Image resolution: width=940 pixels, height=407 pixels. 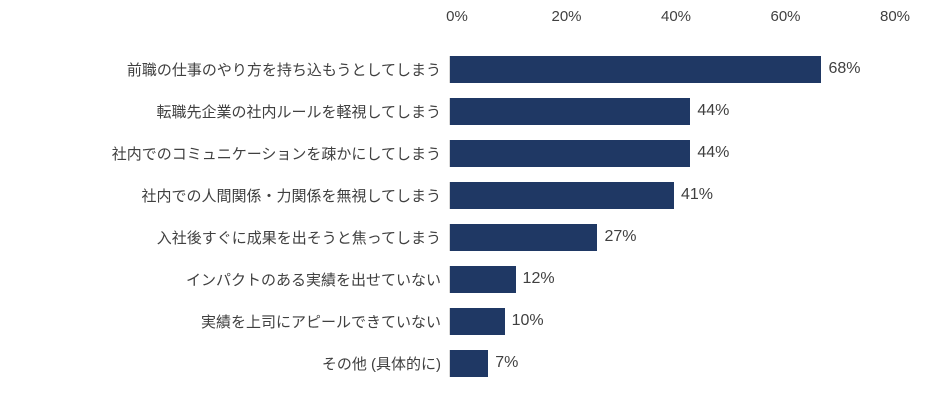 I want to click on x-axis: 0% 20% 40% 60% 80%, so click(x=678, y=20).